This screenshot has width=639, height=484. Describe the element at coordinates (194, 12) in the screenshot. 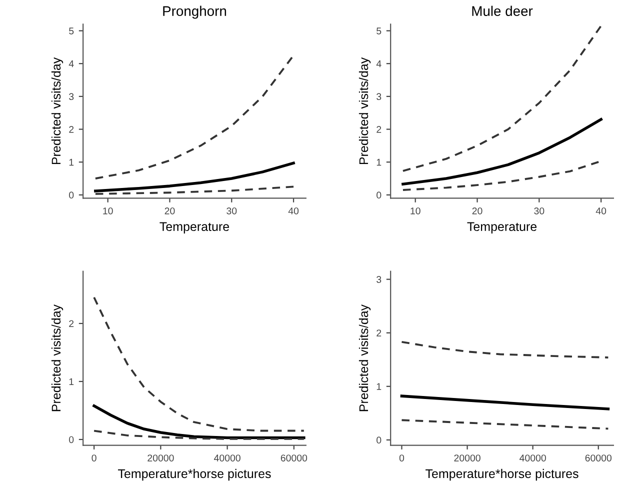

I see `chart-title: Pronghorn` at that location.